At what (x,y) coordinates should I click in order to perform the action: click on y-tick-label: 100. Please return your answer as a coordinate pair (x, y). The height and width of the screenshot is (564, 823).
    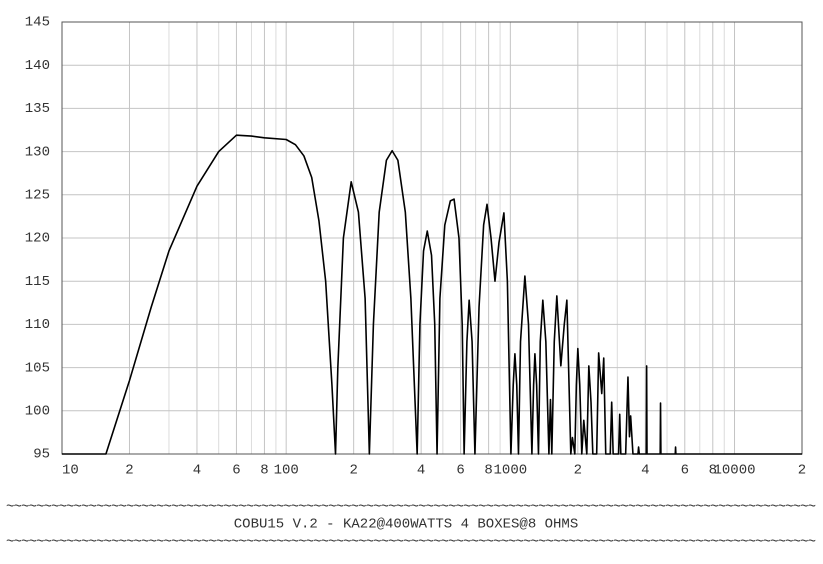
    Looking at the image, I should click on (37, 412).